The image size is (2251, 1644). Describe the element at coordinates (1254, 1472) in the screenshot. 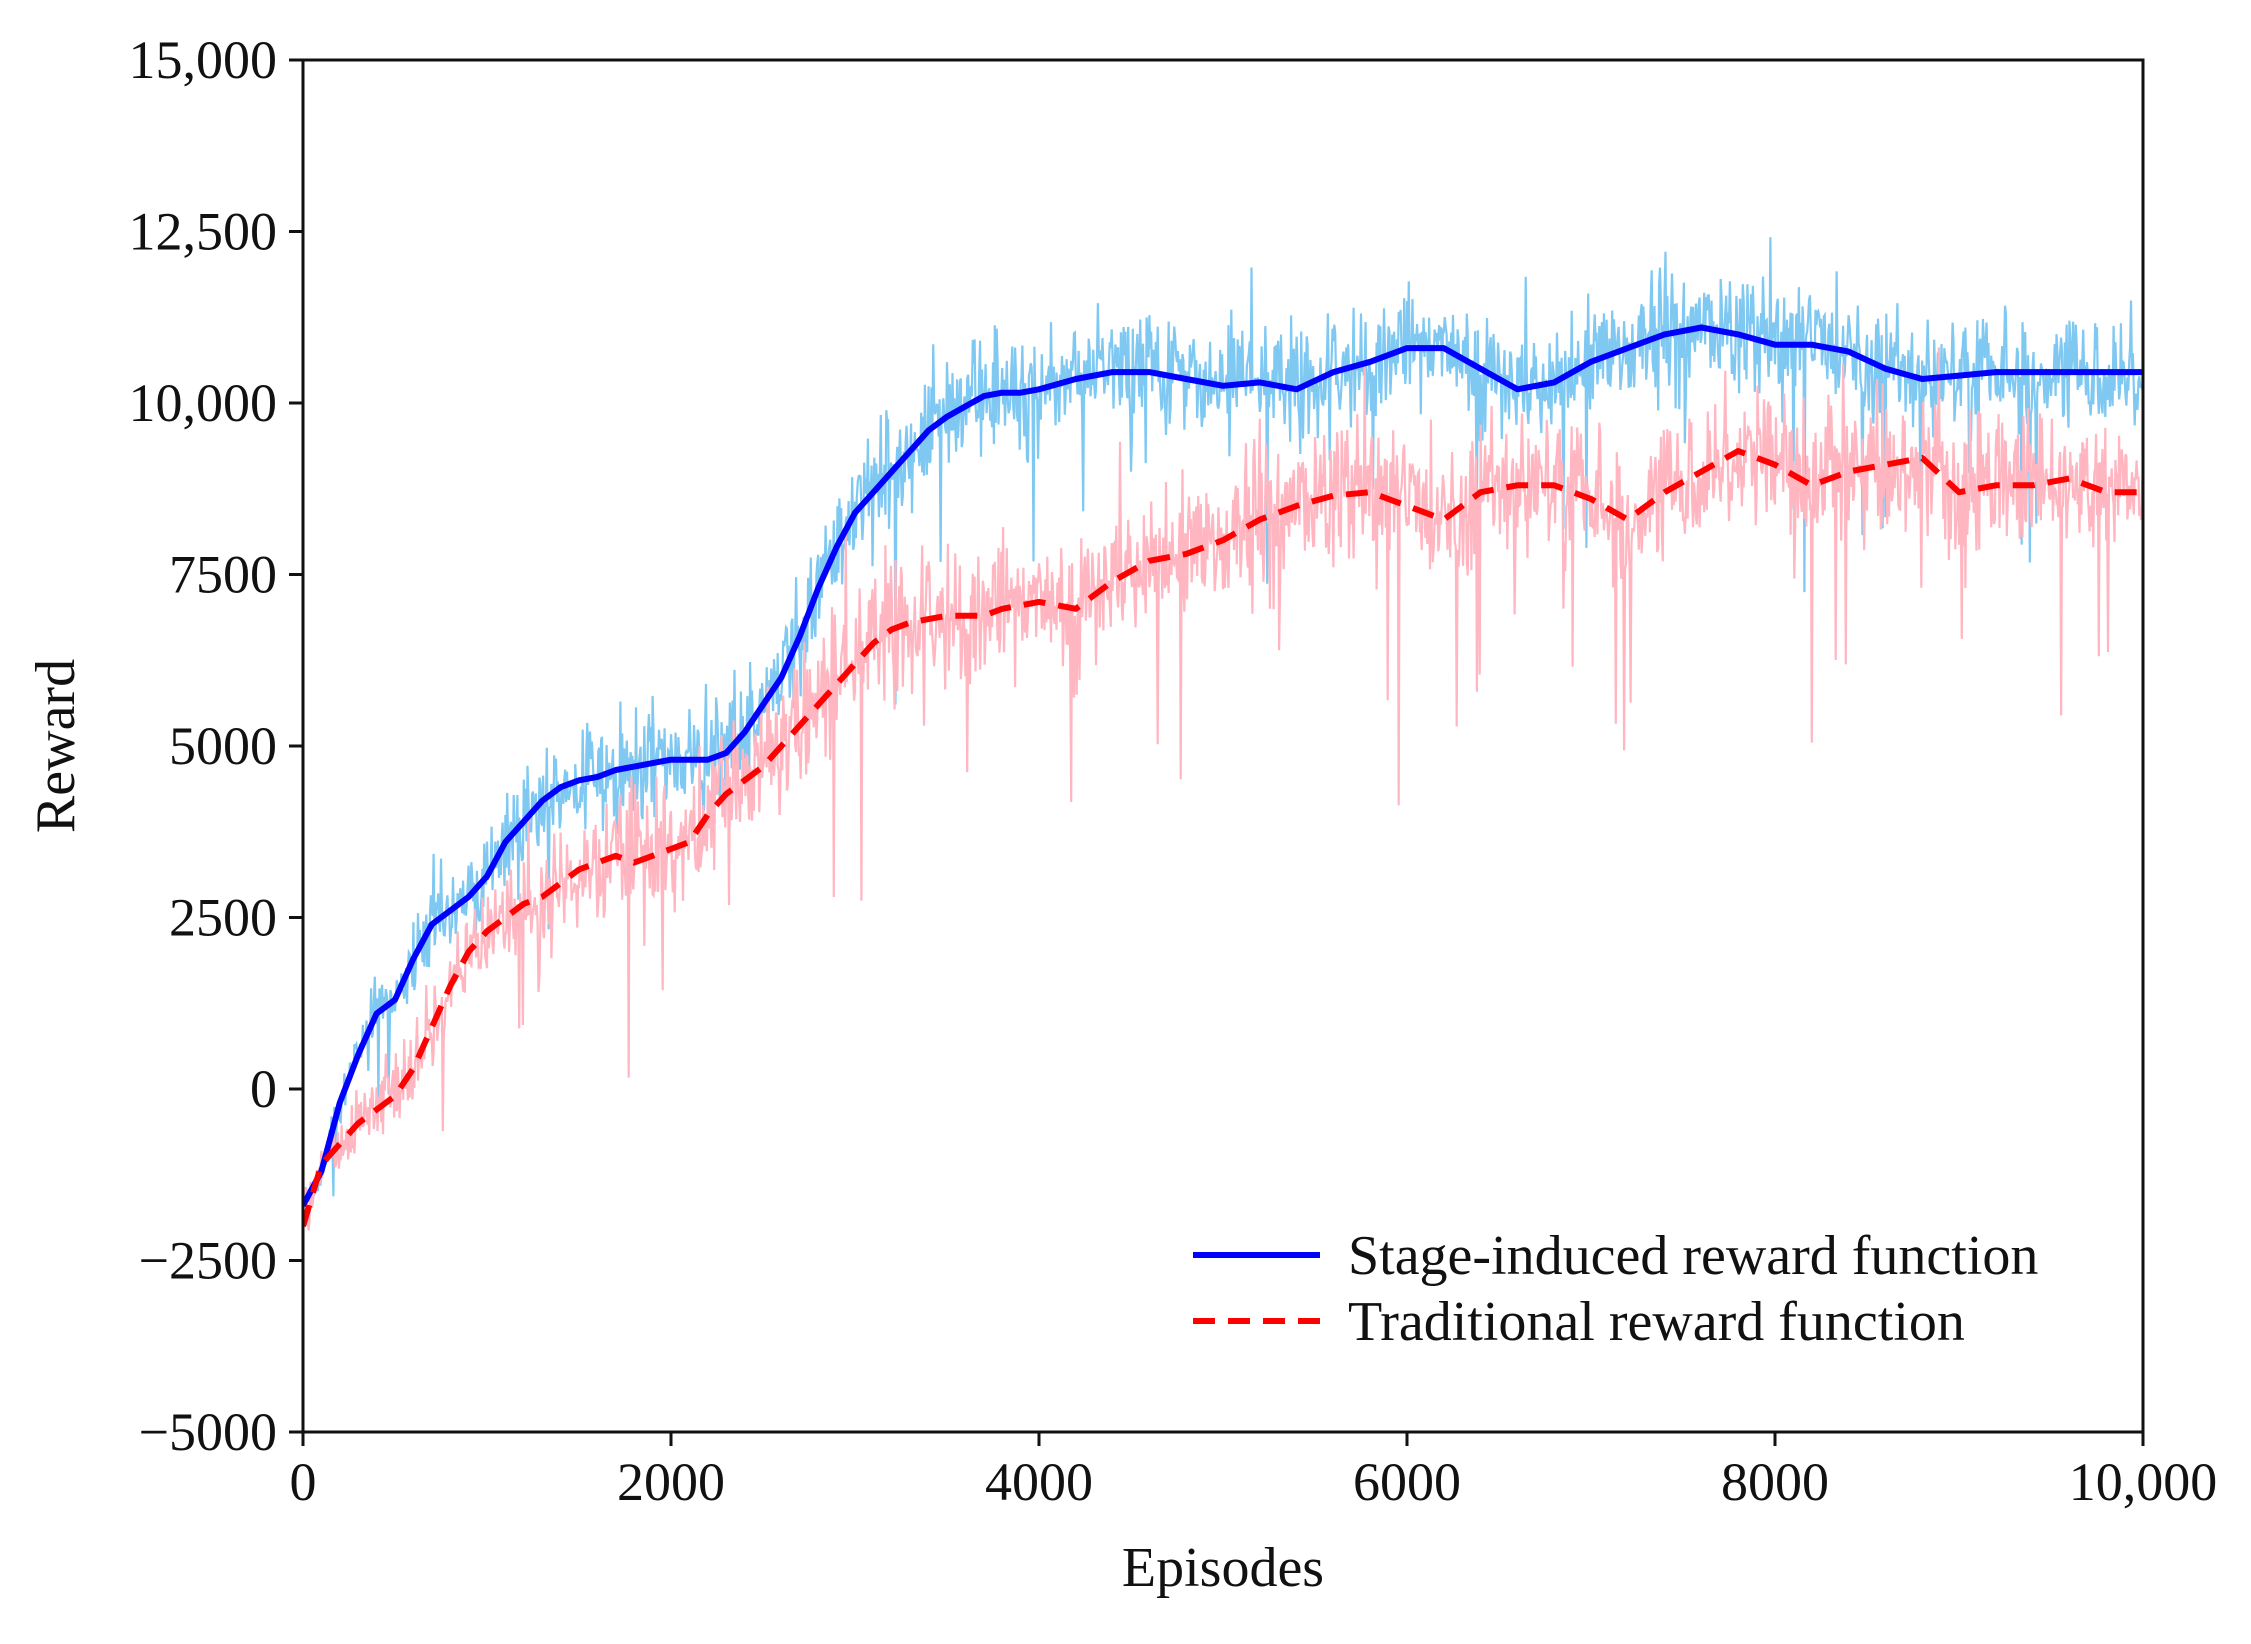

I see `x-axis-ticks: 0 2000 4000 6000 8000 10,000` at that location.